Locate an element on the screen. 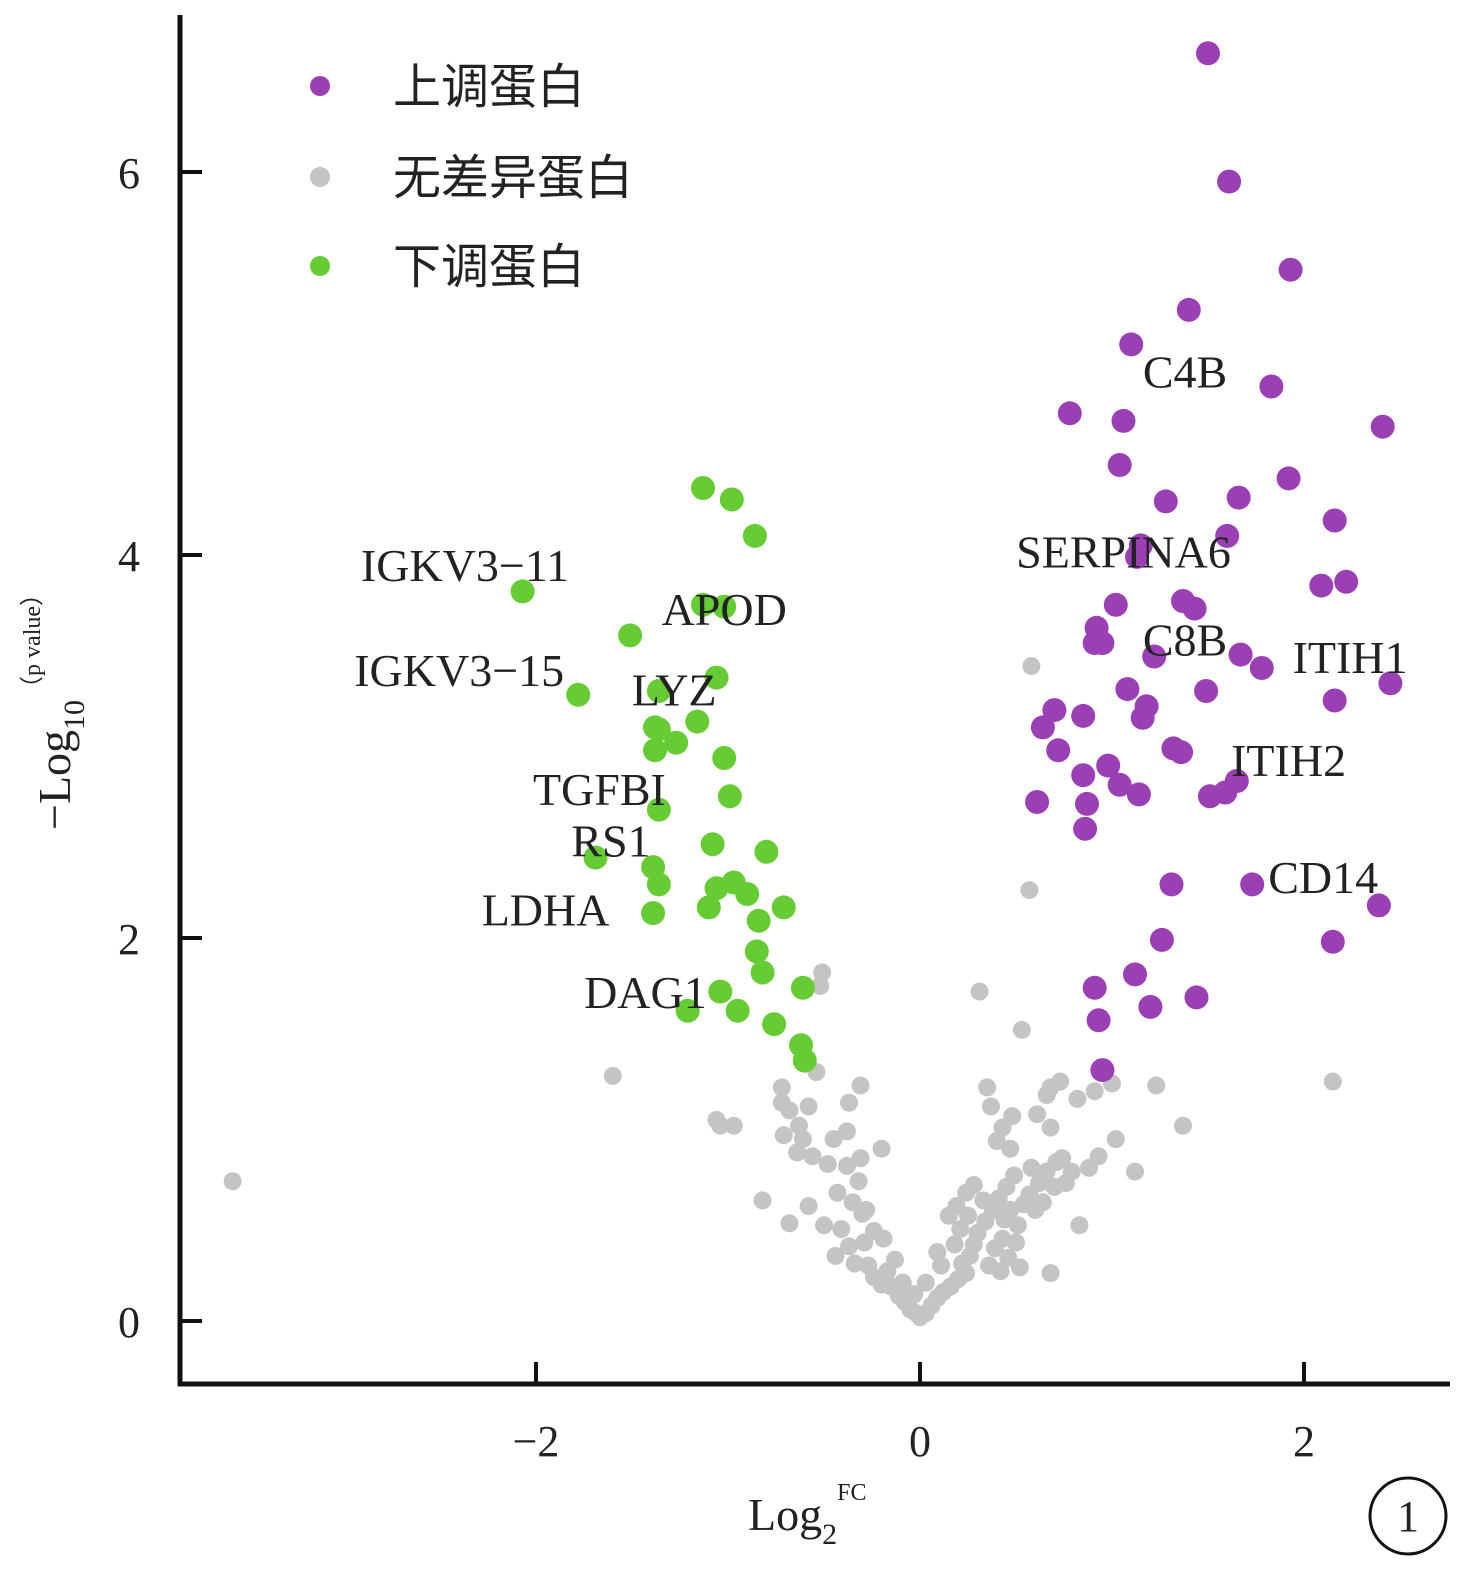  x-axis-title-sub: 2 is located at coordinates (829, 1534).